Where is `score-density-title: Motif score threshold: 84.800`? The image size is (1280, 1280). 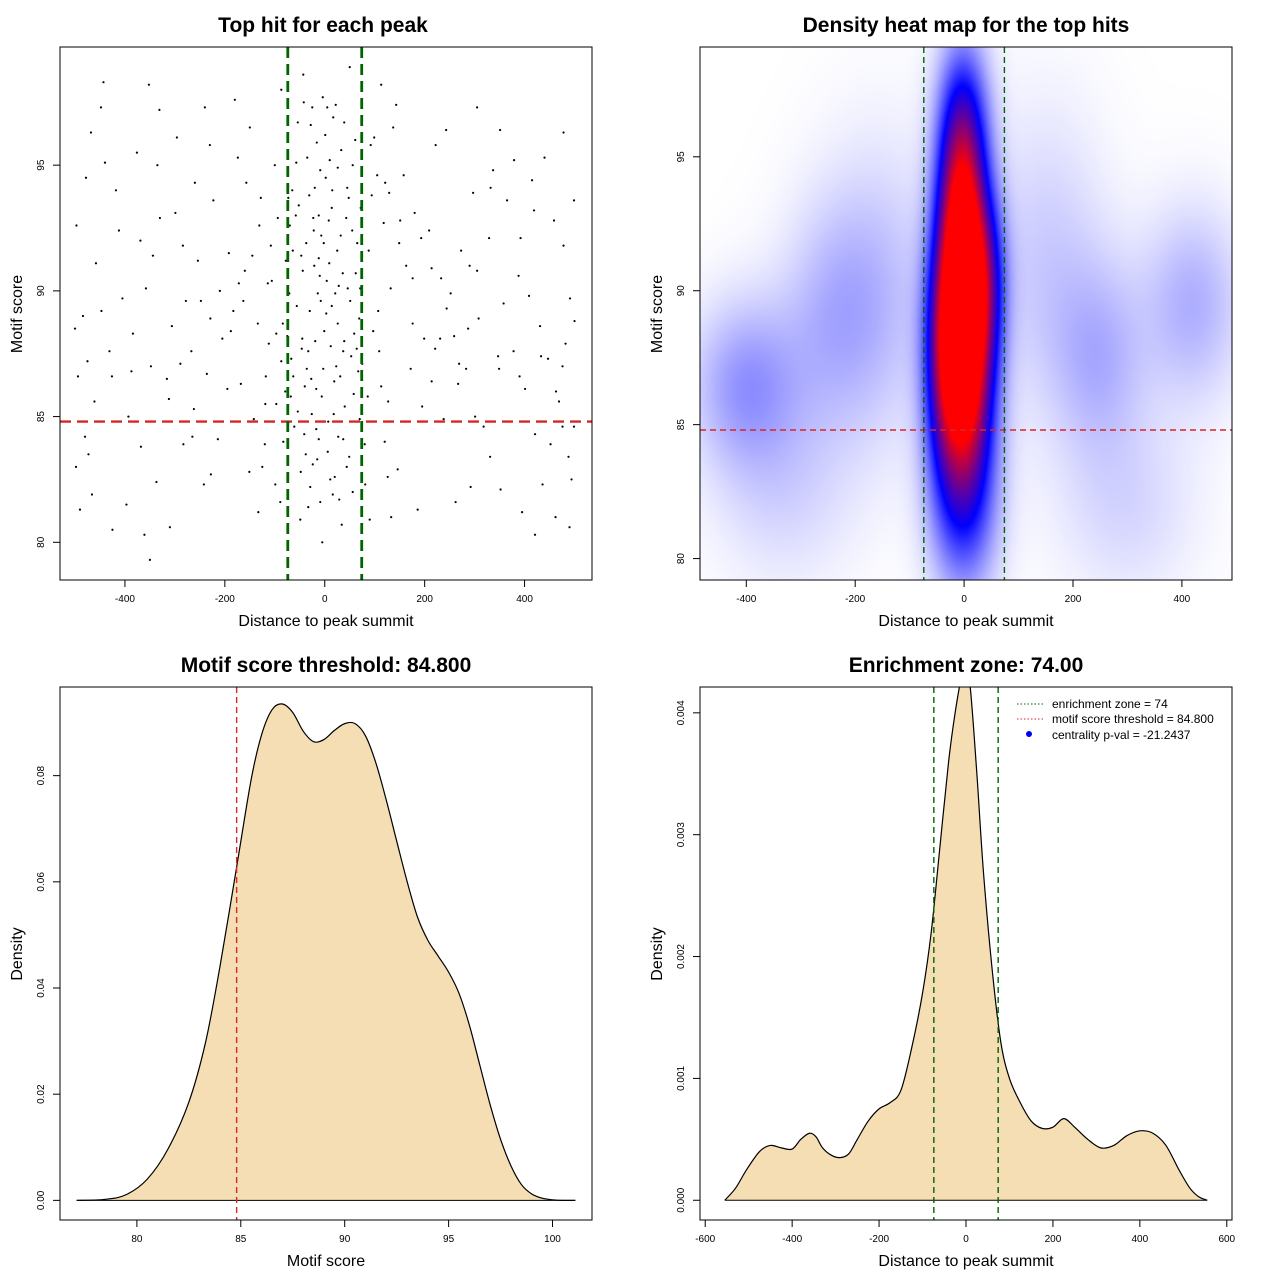
score-density-title: Motif score threshold: 84.800 is located at coordinates (326, 665).